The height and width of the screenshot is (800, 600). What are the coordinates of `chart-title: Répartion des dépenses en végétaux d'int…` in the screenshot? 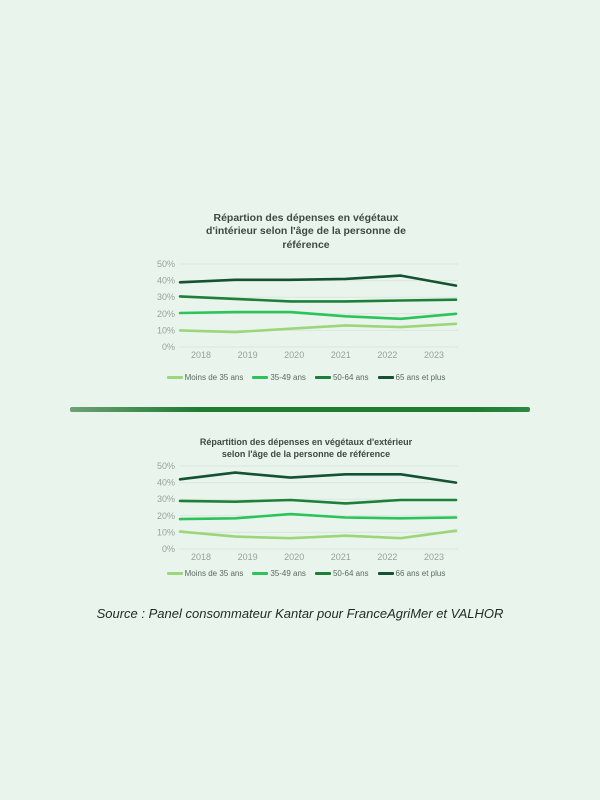 It's located at (306, 231).